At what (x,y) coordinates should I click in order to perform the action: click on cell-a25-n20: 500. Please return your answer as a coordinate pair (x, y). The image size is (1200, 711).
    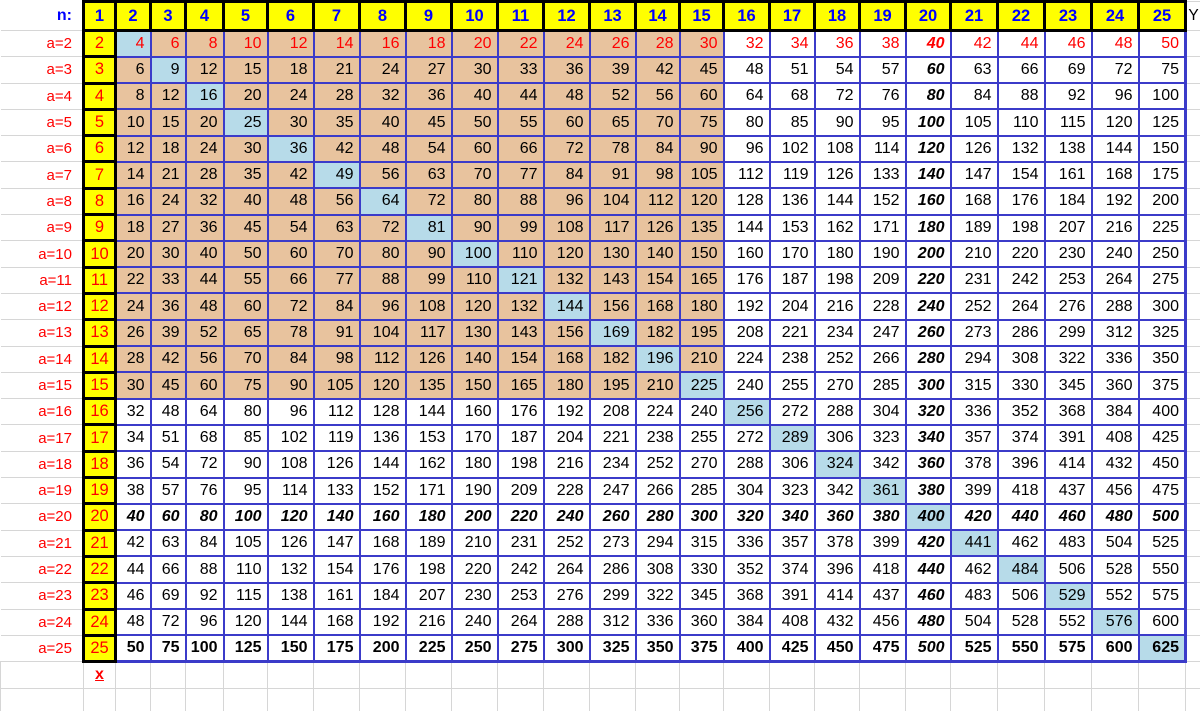
    Looking at the image, I should click on (928, 649).